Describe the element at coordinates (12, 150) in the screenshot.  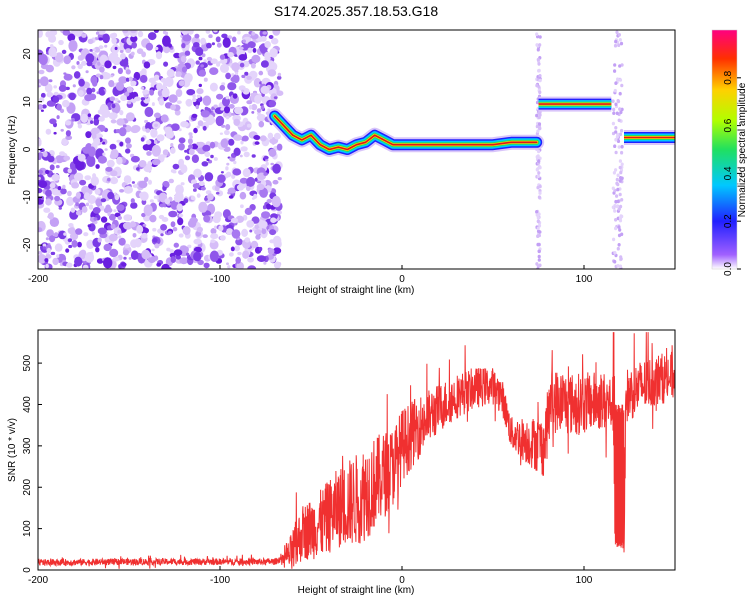
I see `heatmap-y-axis-label: Frequency (Hz)` at that location.